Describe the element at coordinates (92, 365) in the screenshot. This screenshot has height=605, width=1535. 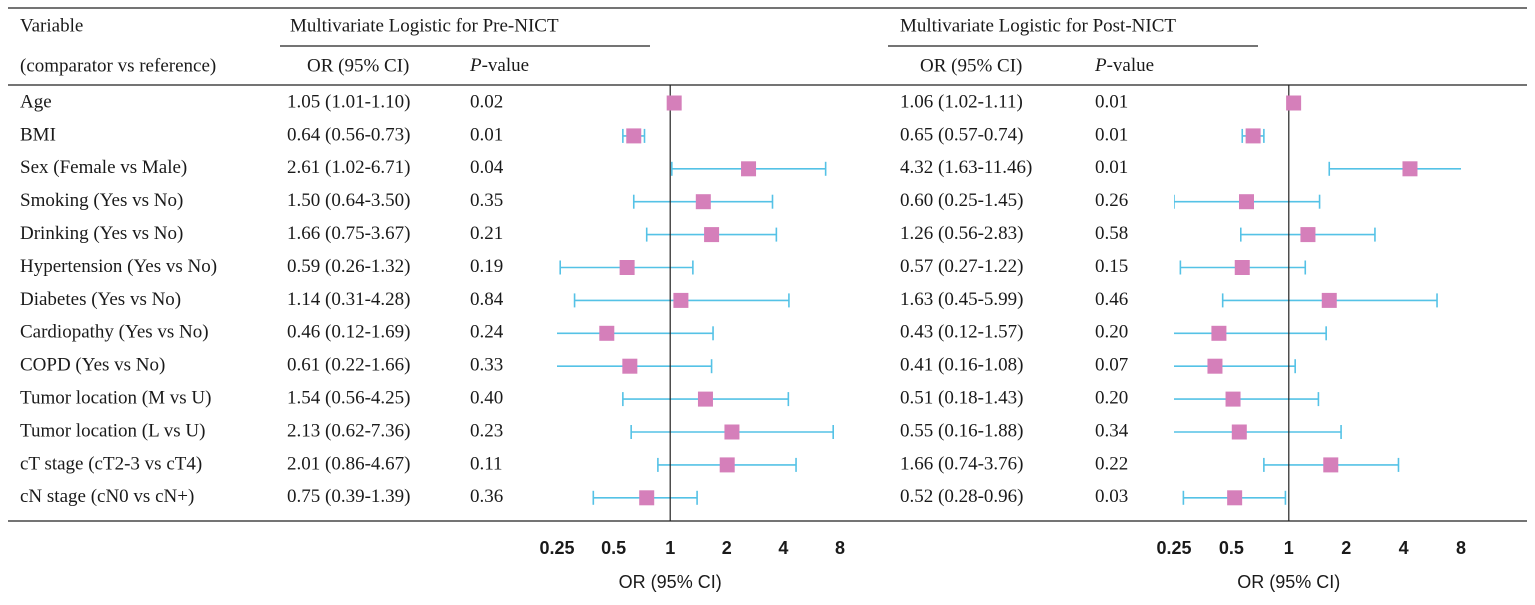
I see `row-label: COPD (Yes vs No)` at that location.